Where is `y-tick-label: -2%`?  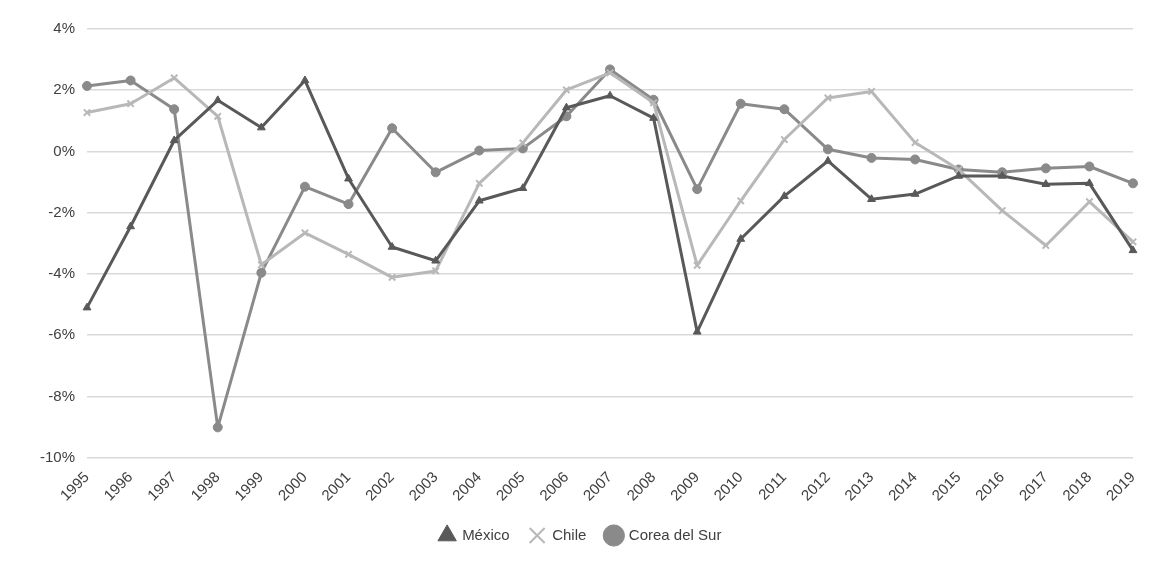 y-tick-label: -2% is located at coordinates (62, 211).